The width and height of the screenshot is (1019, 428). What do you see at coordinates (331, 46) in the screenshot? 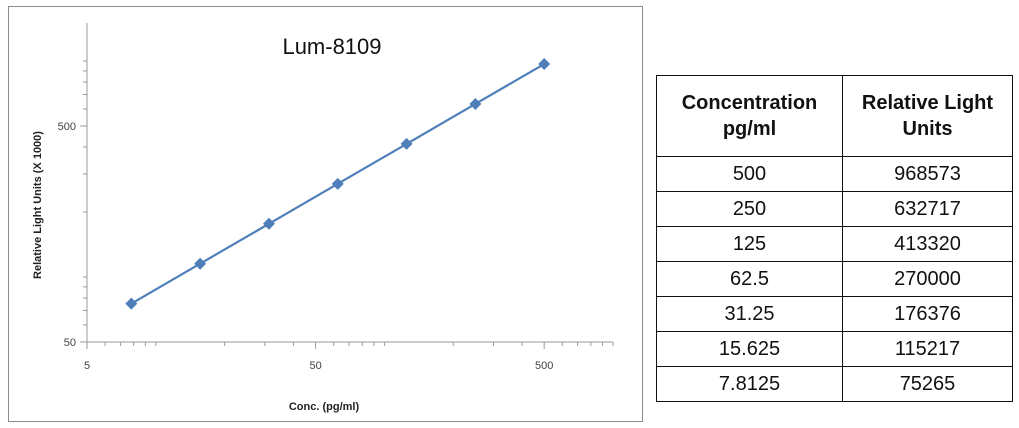
I see `chart-title: Lum-8109` at bounding box center [331, 46].